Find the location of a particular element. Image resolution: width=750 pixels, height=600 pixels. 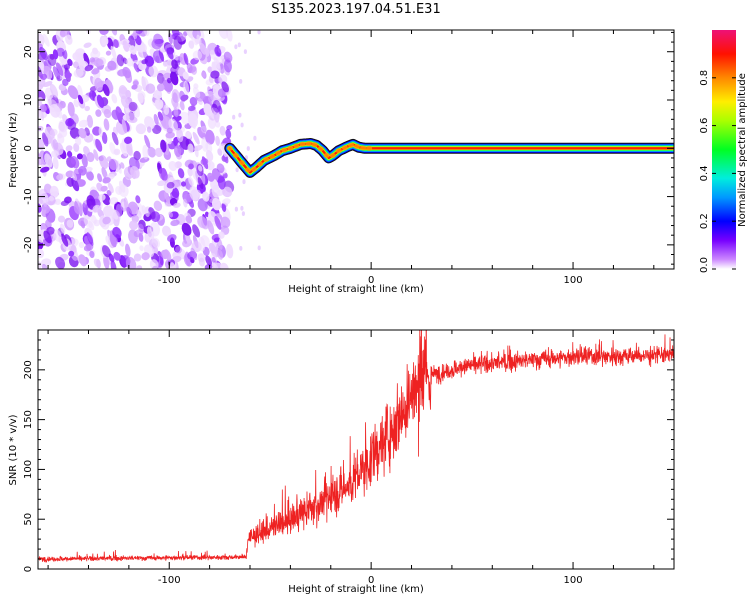

x-tick-label: 100 is located at coordinates (573, 280).